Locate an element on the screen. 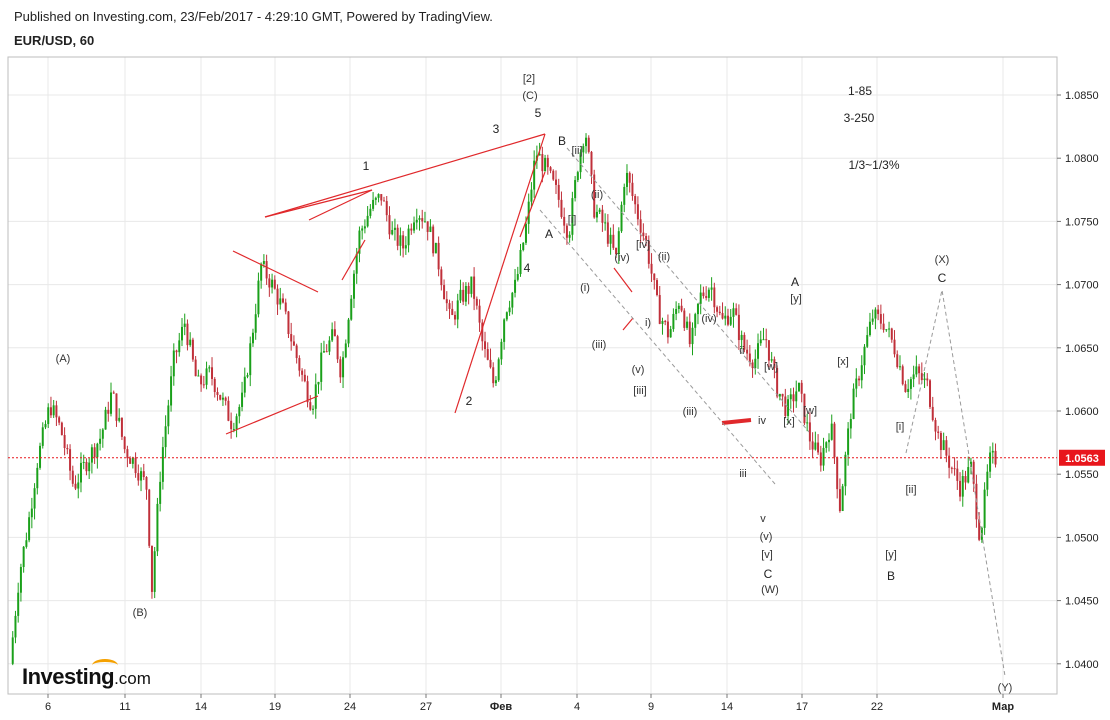  price-tick-label: 1.0550 is located at coordinates (1082, 475).